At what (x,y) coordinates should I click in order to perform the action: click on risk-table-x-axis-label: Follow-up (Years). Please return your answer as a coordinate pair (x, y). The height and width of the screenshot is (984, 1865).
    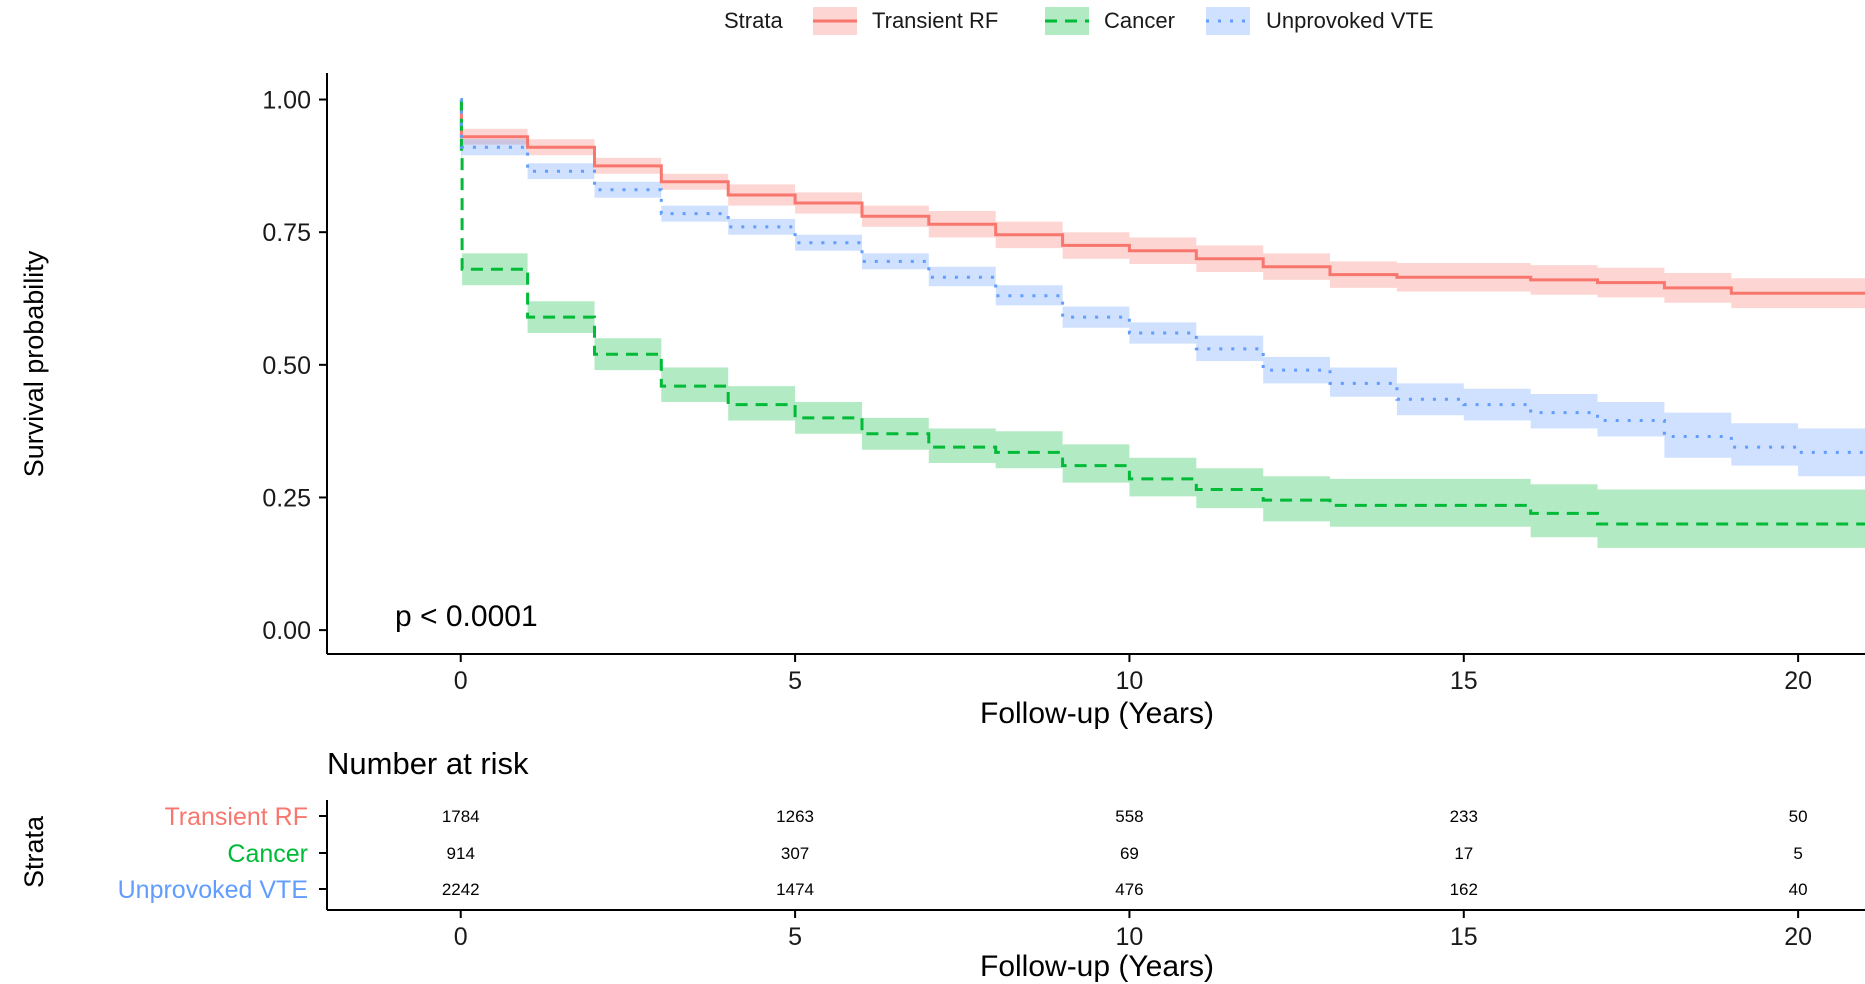
    Looking at the image, I should click on (1097, 966).